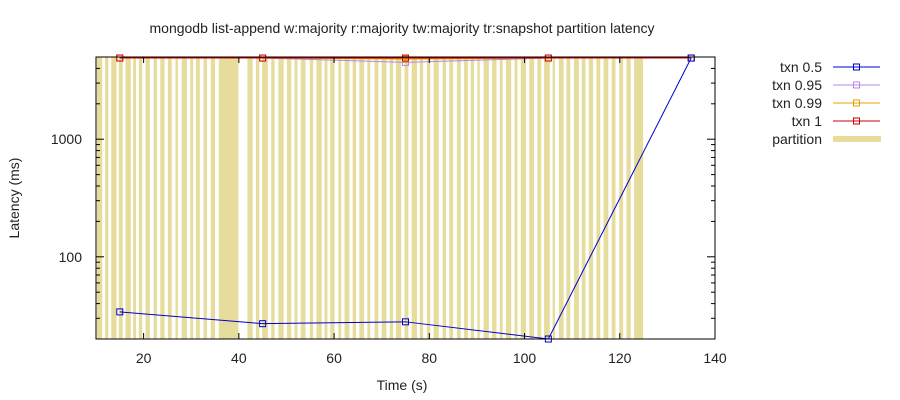  Describe the element at coordinates (430, 358) in the screenshot. I see `x-tick-label: 80` at that location.